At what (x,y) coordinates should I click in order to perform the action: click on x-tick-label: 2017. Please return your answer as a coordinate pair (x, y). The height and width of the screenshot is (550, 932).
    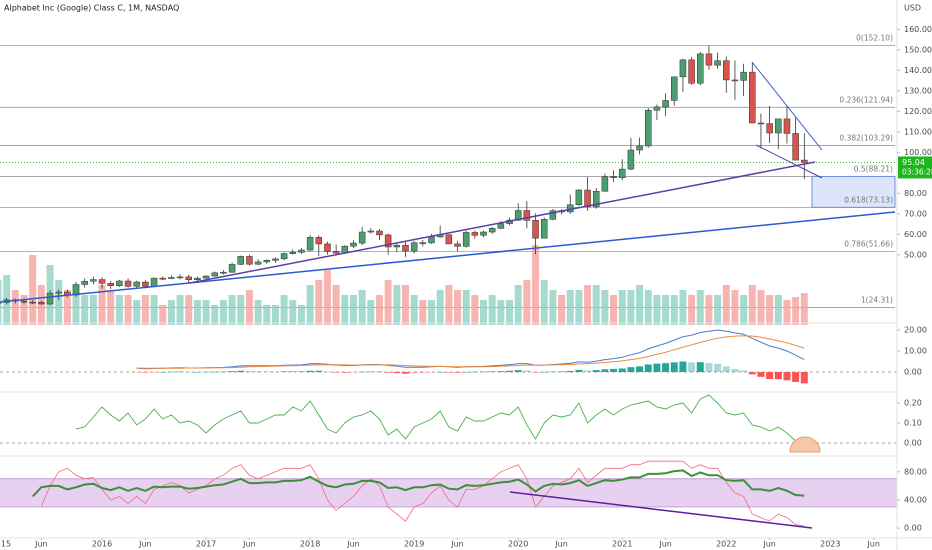
    Looking at the image, I should click on (206, 544).